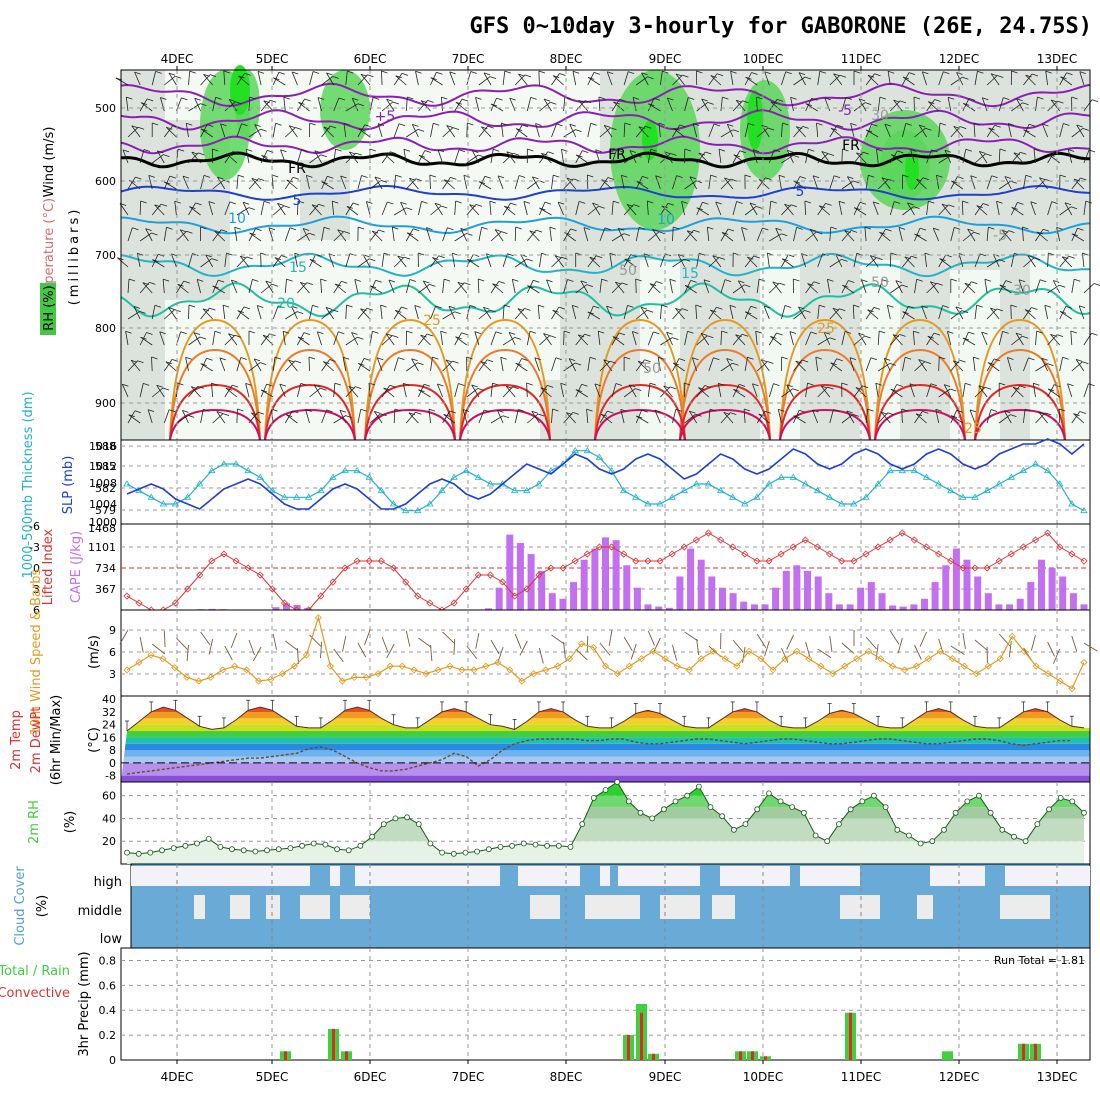 The image size is (1100, 1100). I want to click on wind-ylabel: 10m Wind Speed & Barbs, so click(36, 652).